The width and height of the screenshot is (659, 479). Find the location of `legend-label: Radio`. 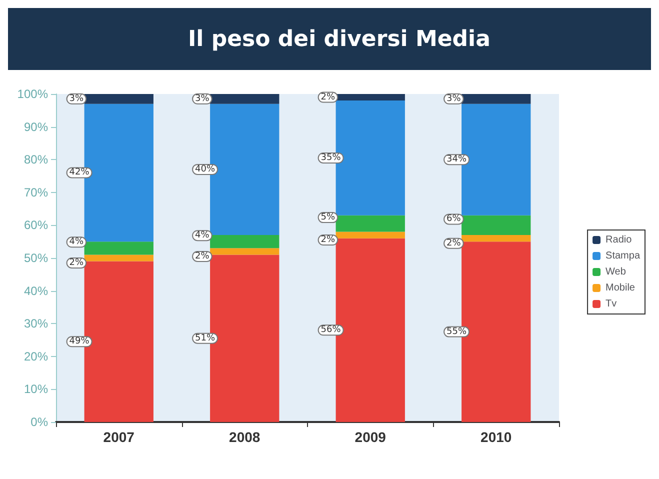

legend-label: Radio is located at coordinates (619, 240).